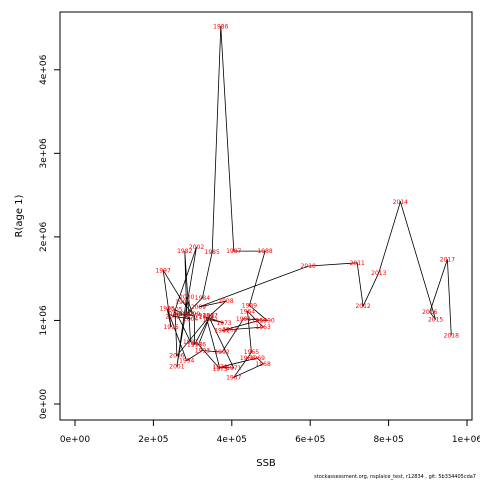 The image size is (480, 480). I want to click on point-label-2012: 2012, so click(362, 306).